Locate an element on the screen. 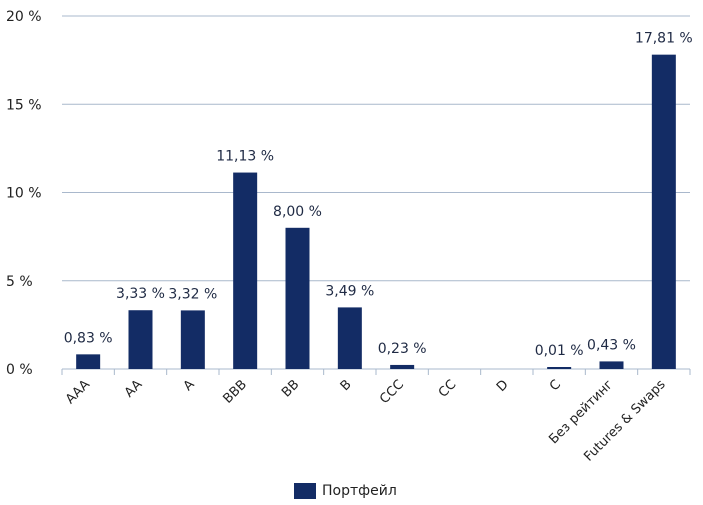  legend-swatch is located at coordinates (305, 491).